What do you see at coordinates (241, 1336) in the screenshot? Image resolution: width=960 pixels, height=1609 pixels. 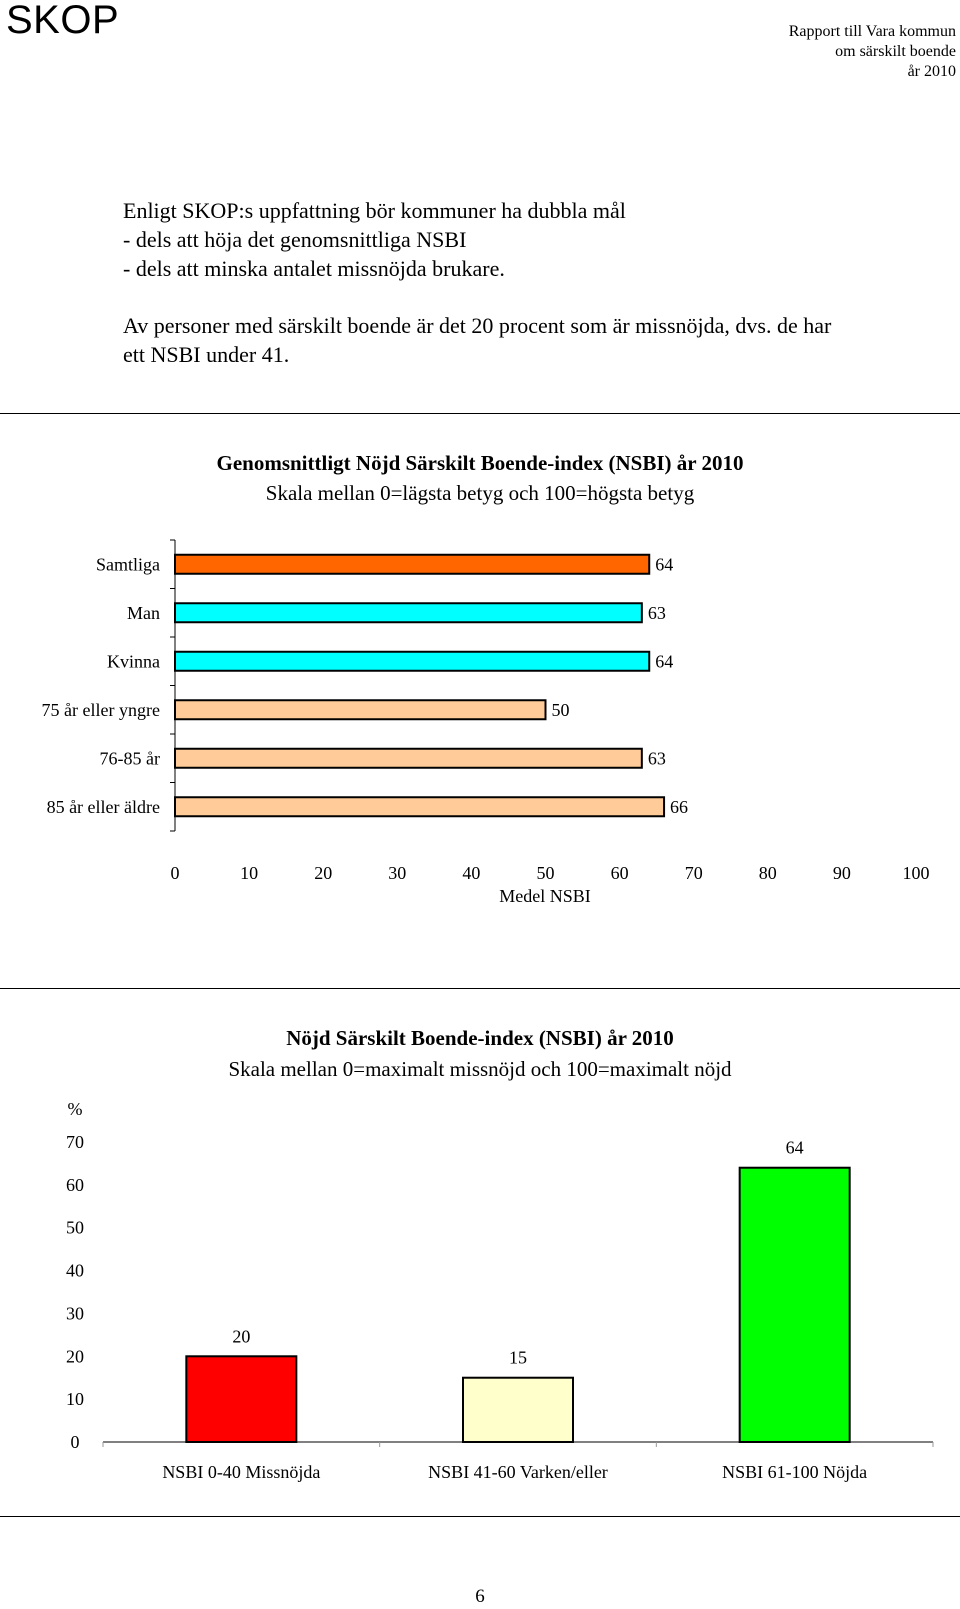 I see `data-label: 20` at bounding box center [241, 1336].